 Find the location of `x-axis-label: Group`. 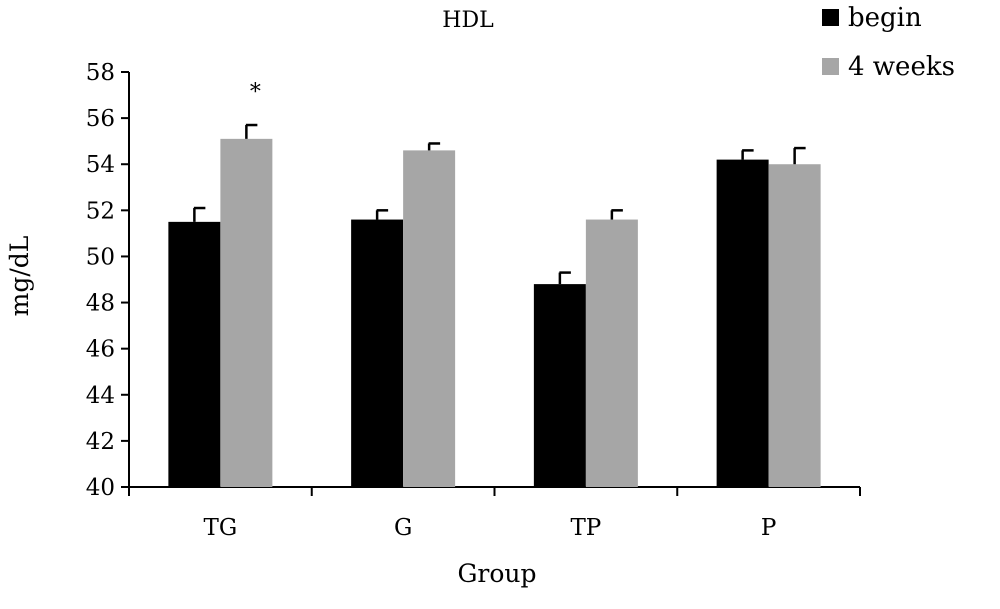

x-axis-label: Group is located at coordinates (496, 573).